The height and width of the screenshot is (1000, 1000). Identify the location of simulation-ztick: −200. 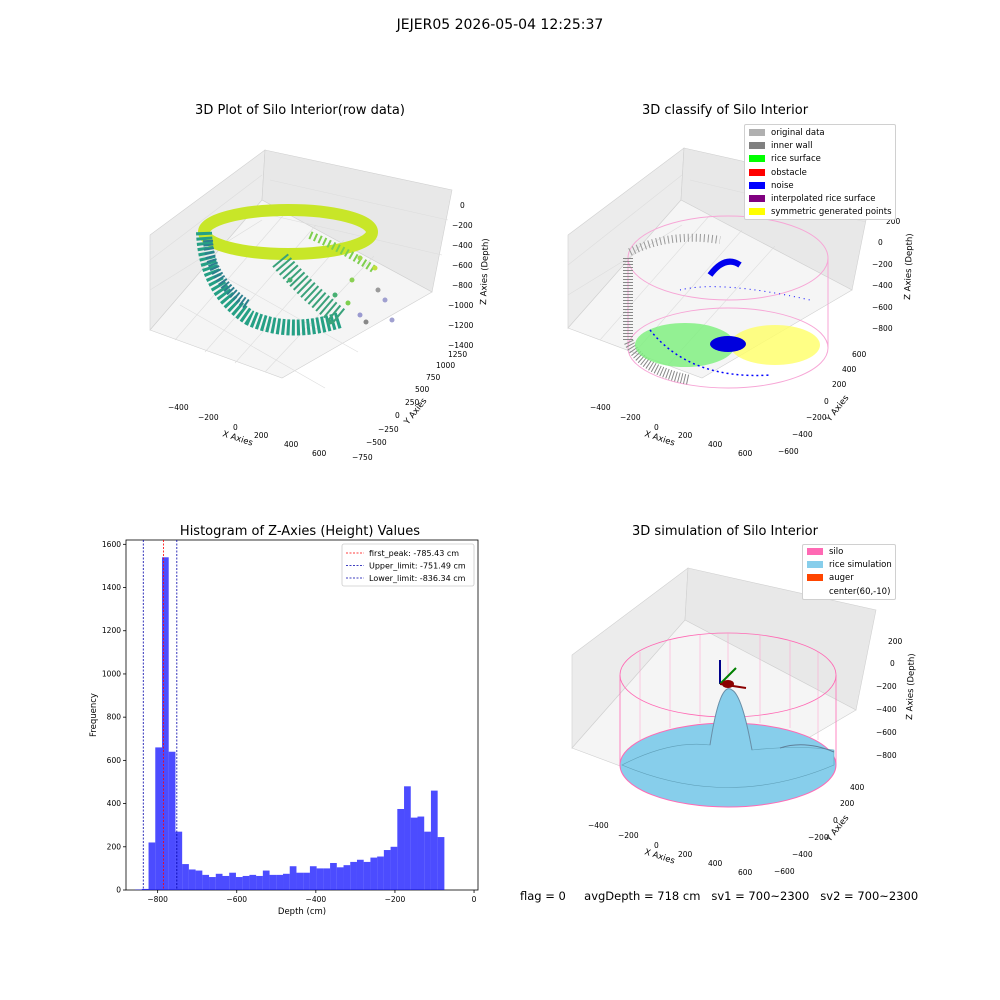
(886, 686).